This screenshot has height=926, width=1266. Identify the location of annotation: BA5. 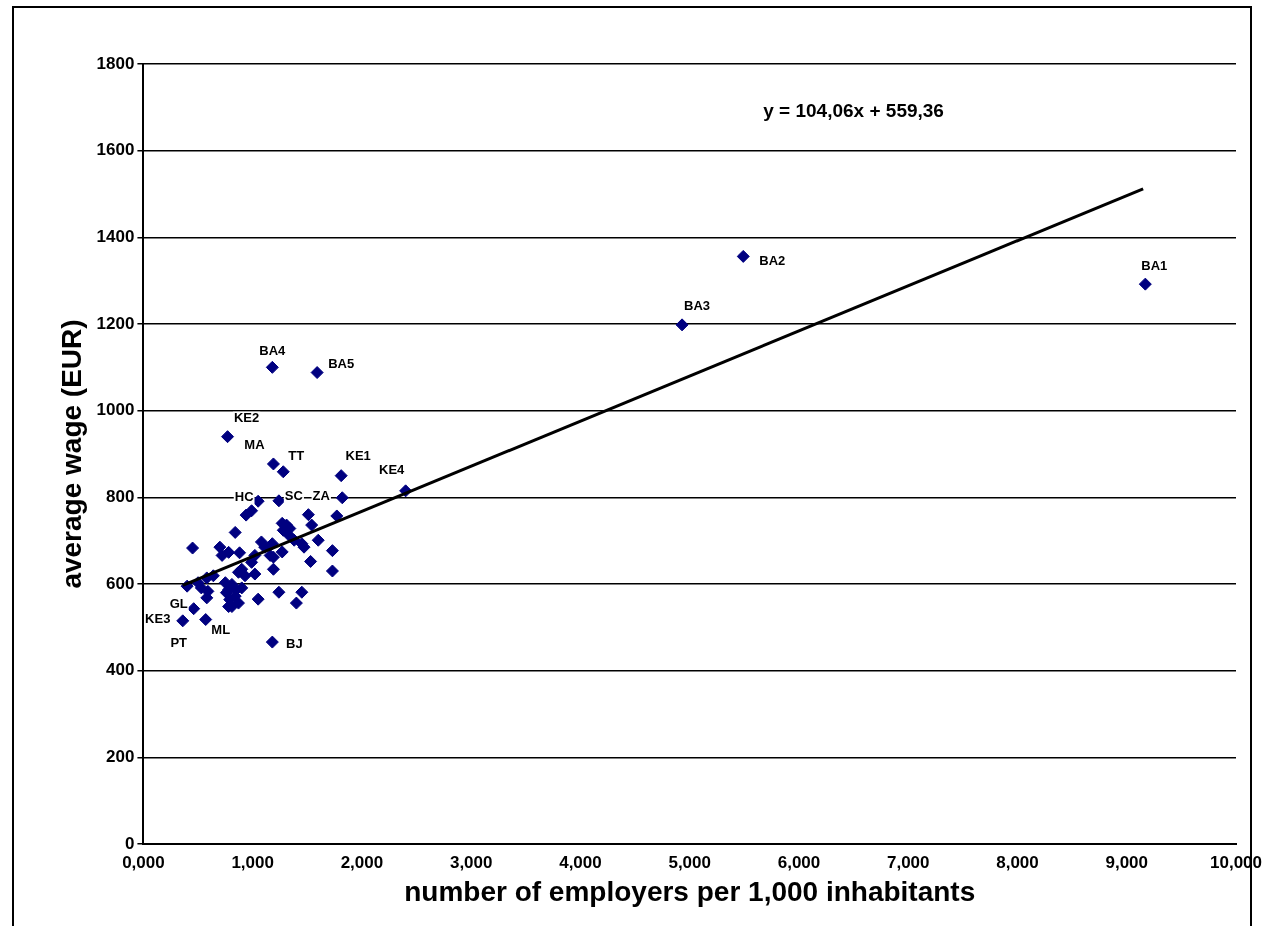
(341, 364).